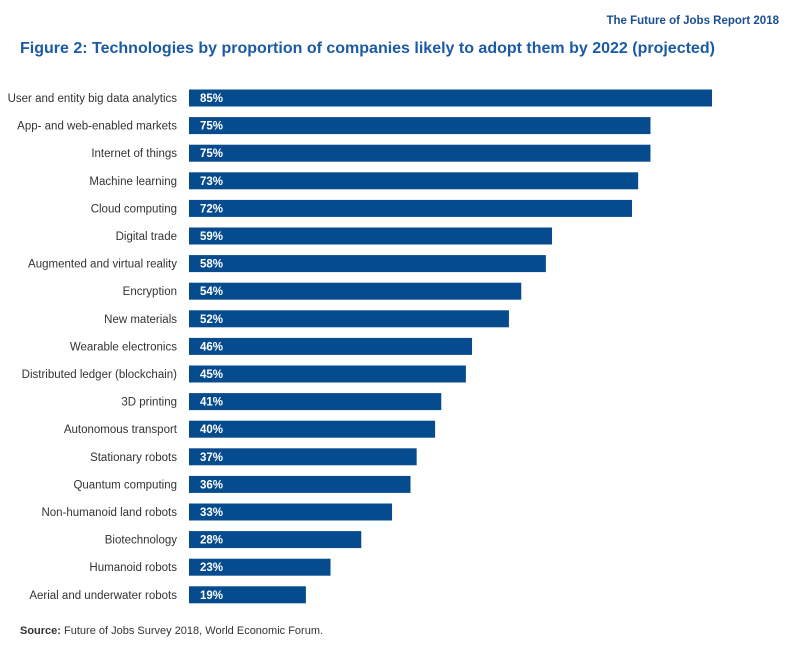 The image size is (800, 651). What do you see at coordinates (133, 568) in the screenshot?
I see `category-label: Humanoid robots` at bounding box center [133, 568].